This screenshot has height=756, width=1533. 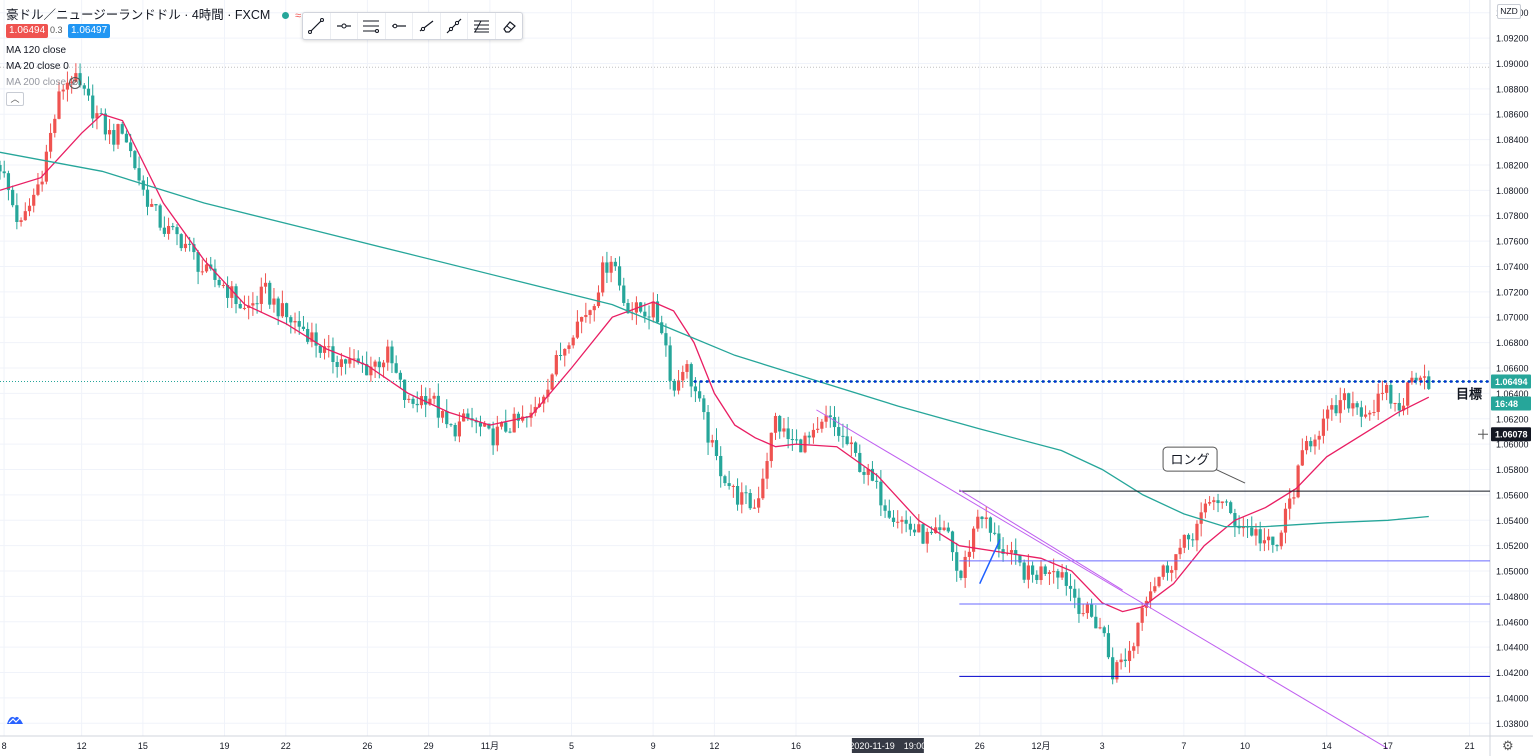 What do you see at coordinates (796, 746) in the screenshot?
I see `x-tick-label: 16` at bounding box center [796, 746].